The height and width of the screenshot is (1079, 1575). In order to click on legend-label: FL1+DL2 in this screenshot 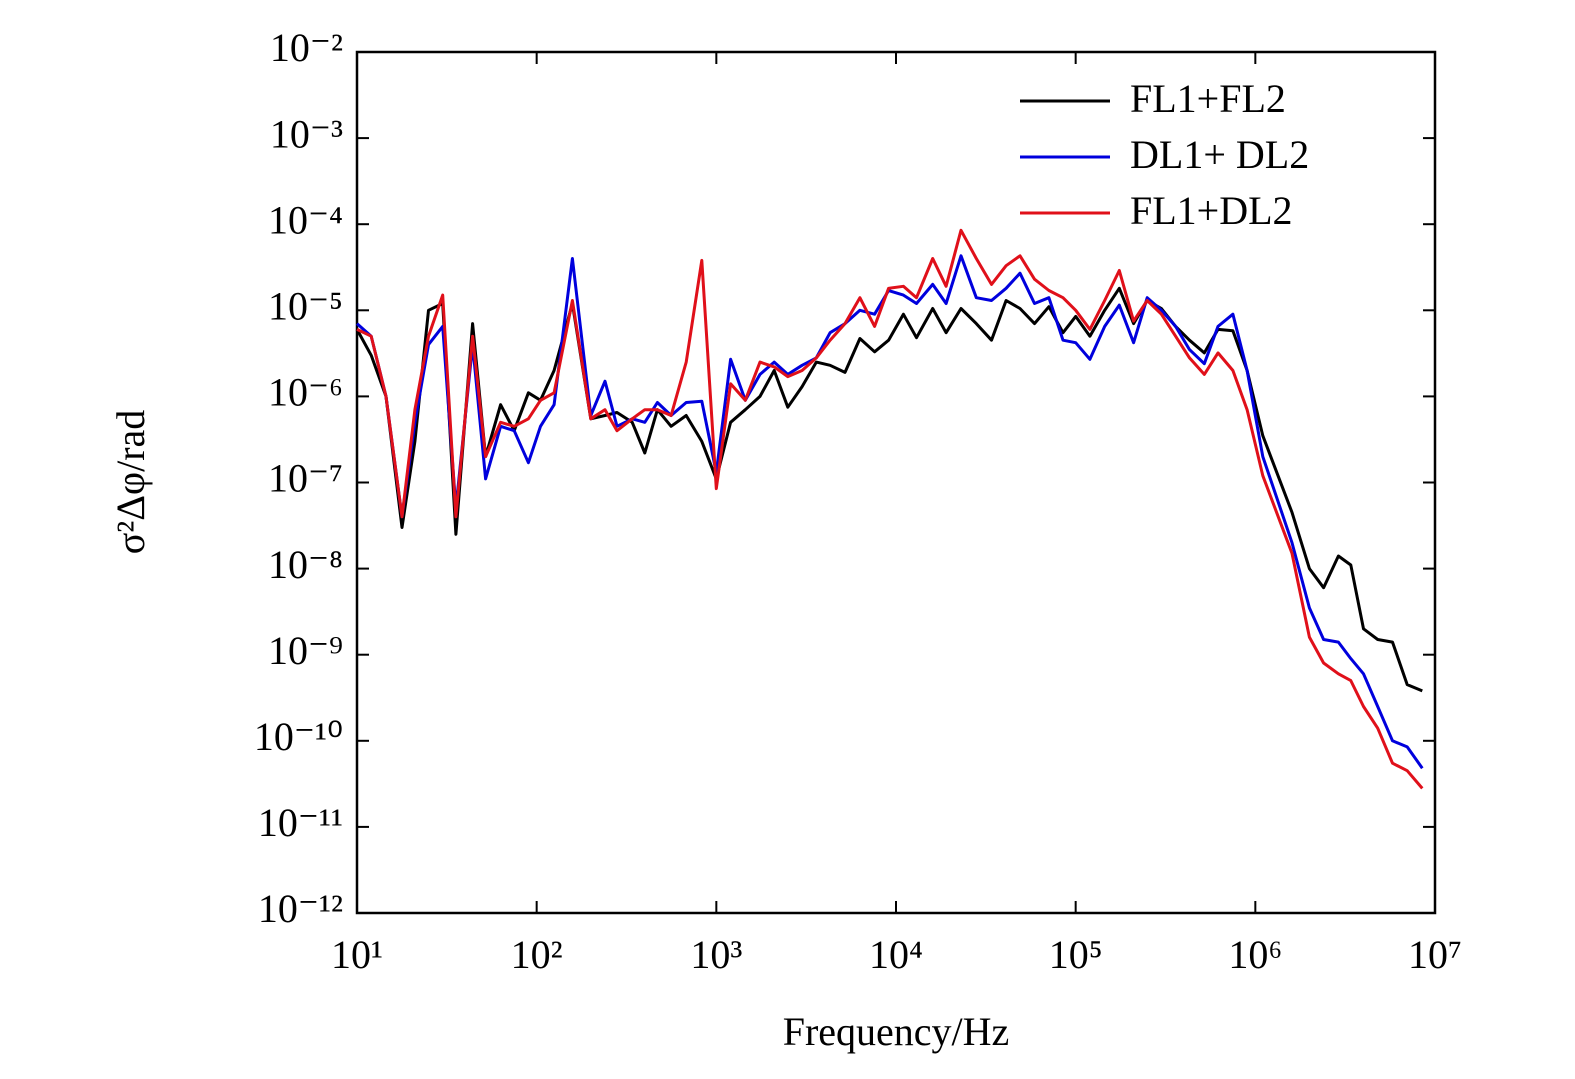, I will do `click(1211, 210)`.